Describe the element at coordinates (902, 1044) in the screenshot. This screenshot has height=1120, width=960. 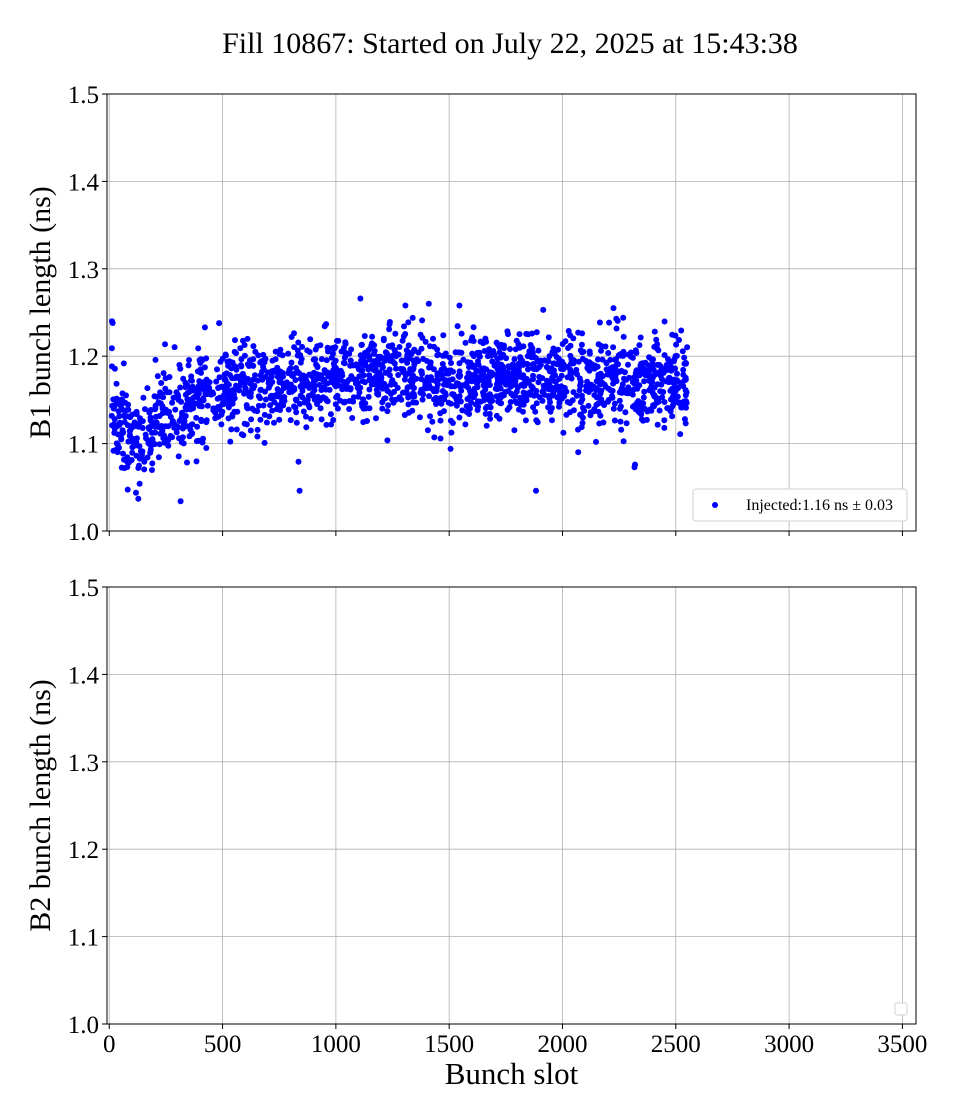
I see `x-tick-label: 3500` at that location.